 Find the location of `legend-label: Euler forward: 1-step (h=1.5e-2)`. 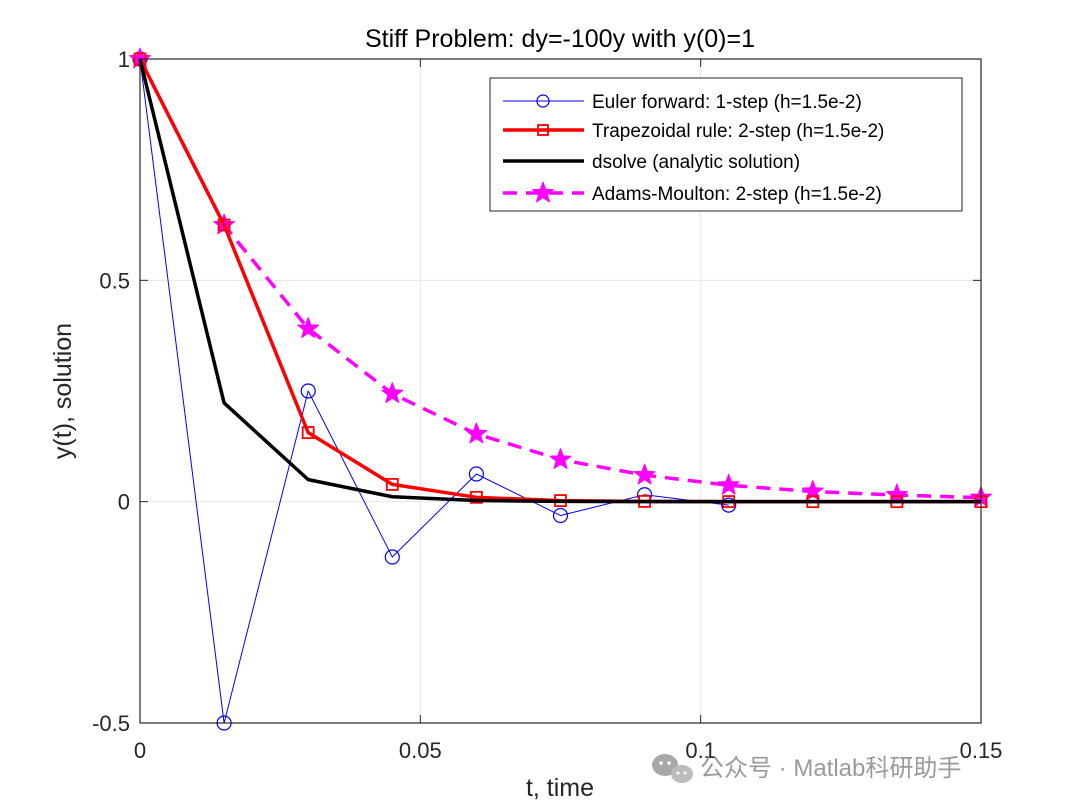

legend-label: Euler forward: 1-step (h=1.5e-2) is located at coordinates (727, 102).